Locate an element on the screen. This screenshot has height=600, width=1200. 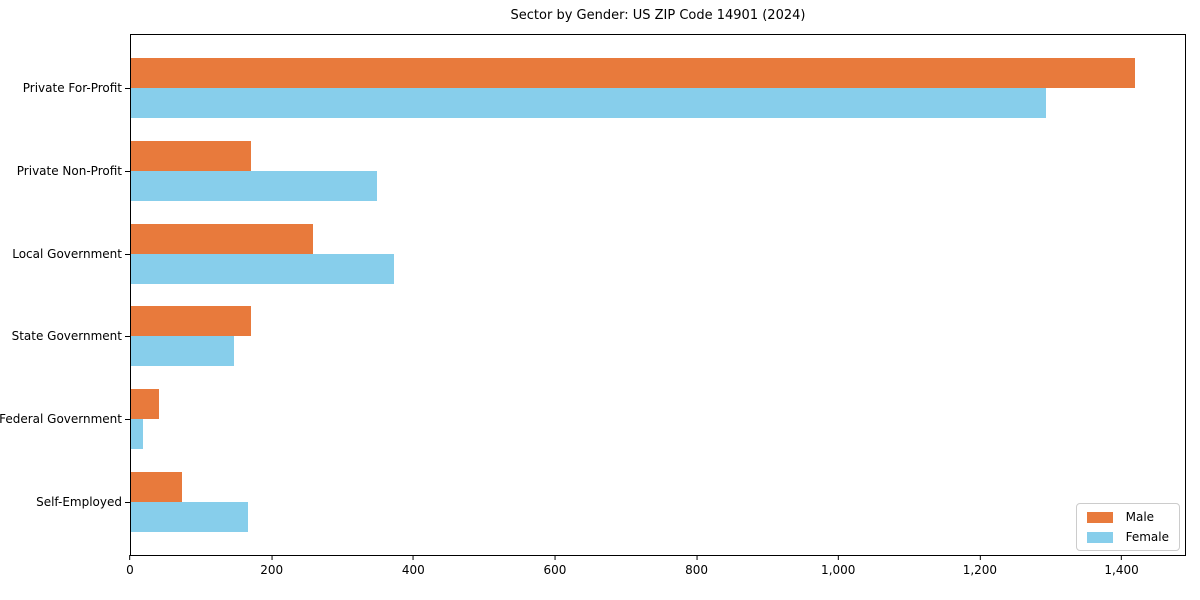
x-tick: 1,200 is located at coordinates (980, 566).